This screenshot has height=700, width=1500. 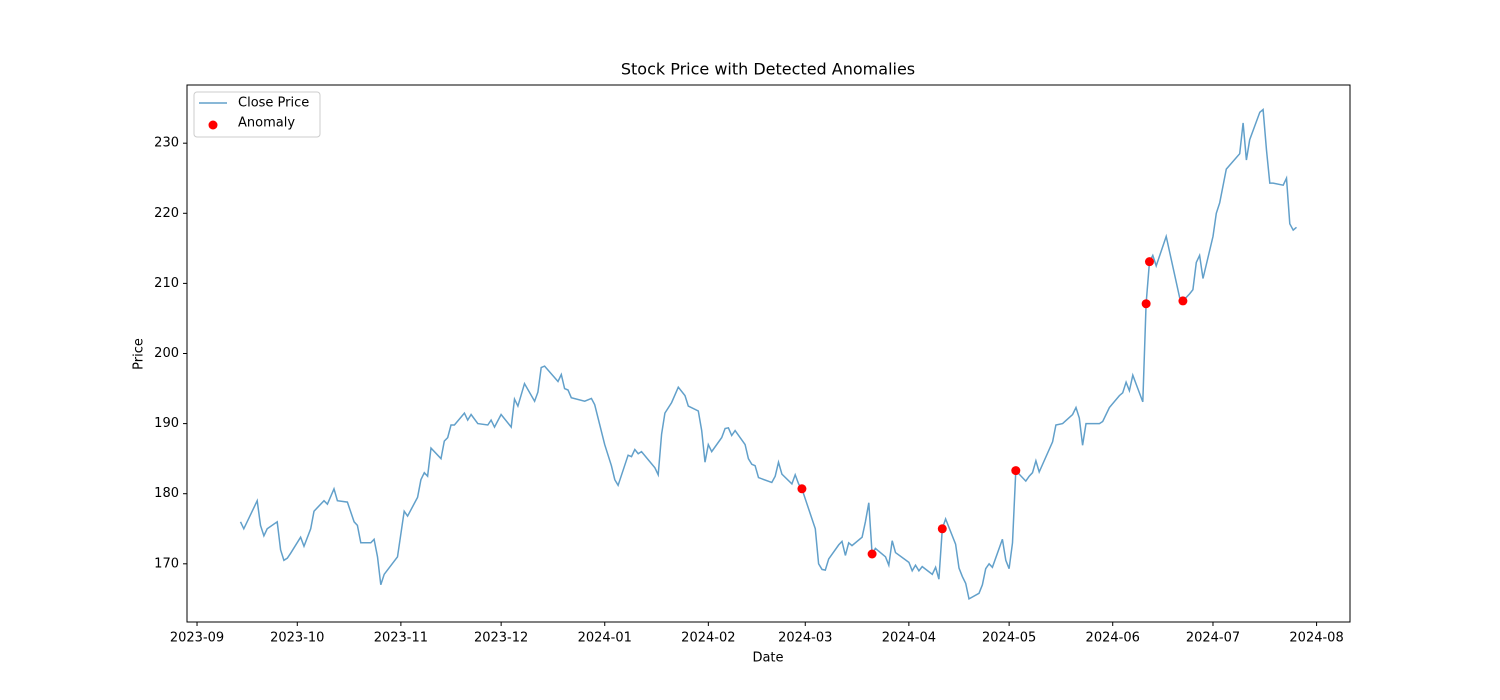 I want to click on legend: Close Price Anomaly, so click(x=257, y=114).